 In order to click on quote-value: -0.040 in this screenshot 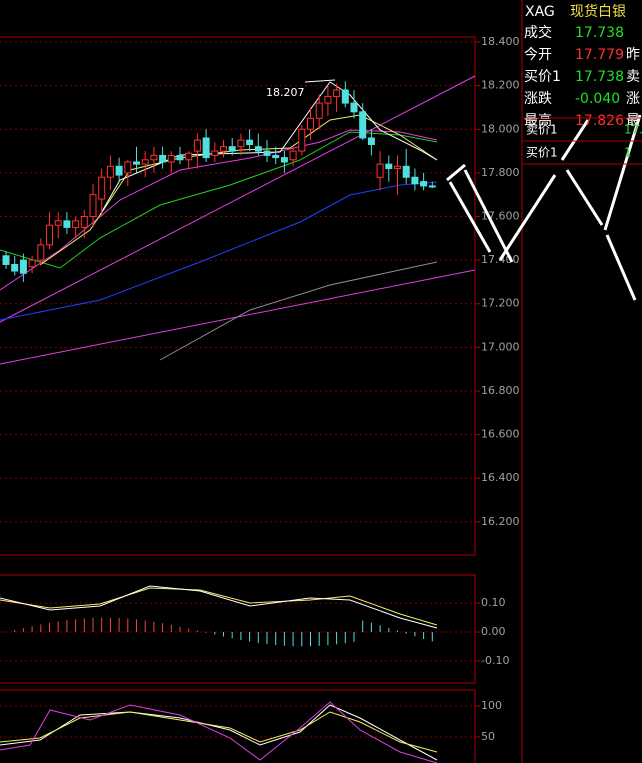, I will do `click(597, 99)`.